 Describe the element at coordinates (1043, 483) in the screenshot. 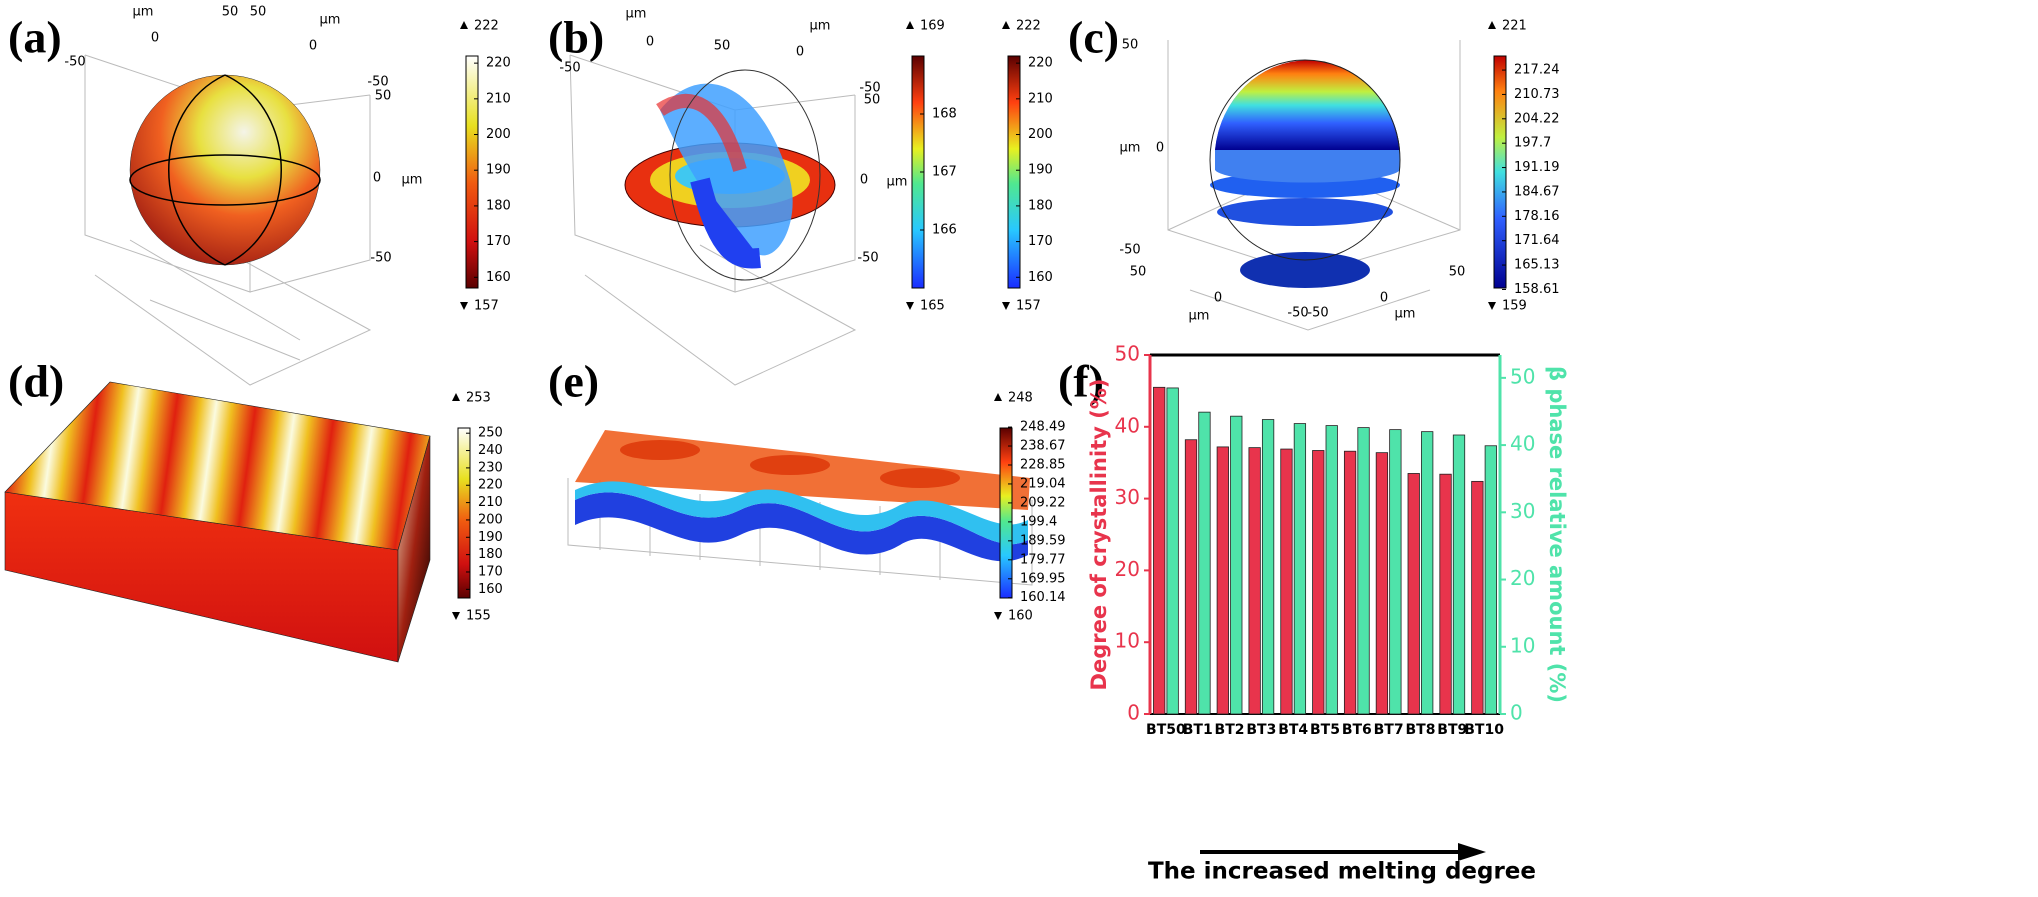

I see `colorbar-tick-label: 219.04` at that location.